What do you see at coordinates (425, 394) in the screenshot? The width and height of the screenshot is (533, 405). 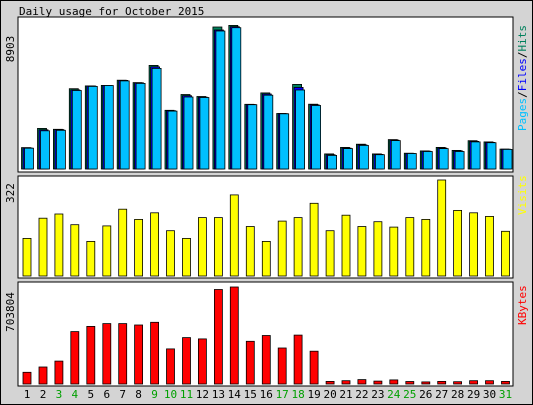 I see `day-label: 26` at bounding box center [425, 394].